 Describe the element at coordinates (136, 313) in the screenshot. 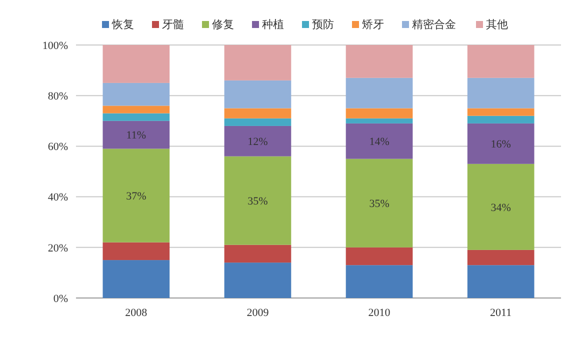

I see `x-tick-label: 2008` at that location.